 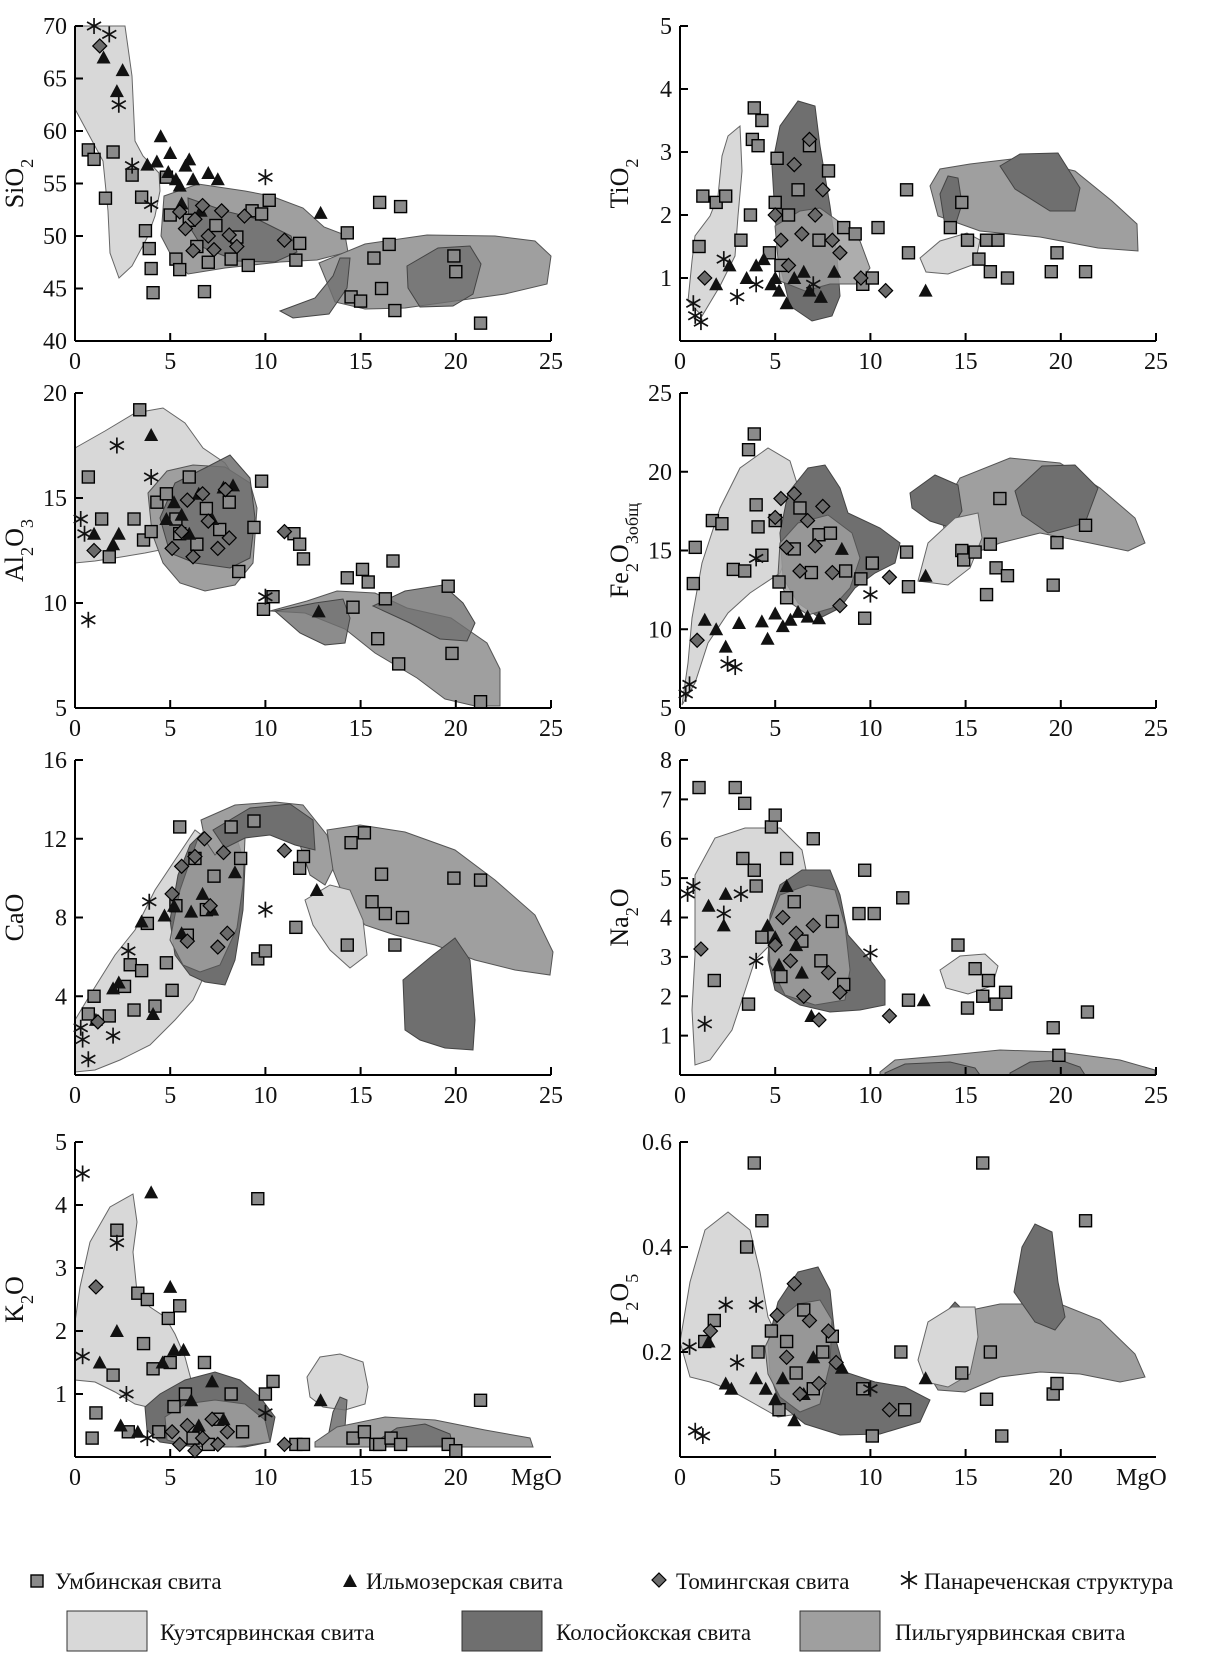 I want to click on legend-panarechen-marker, so click(x=909, y=1580).